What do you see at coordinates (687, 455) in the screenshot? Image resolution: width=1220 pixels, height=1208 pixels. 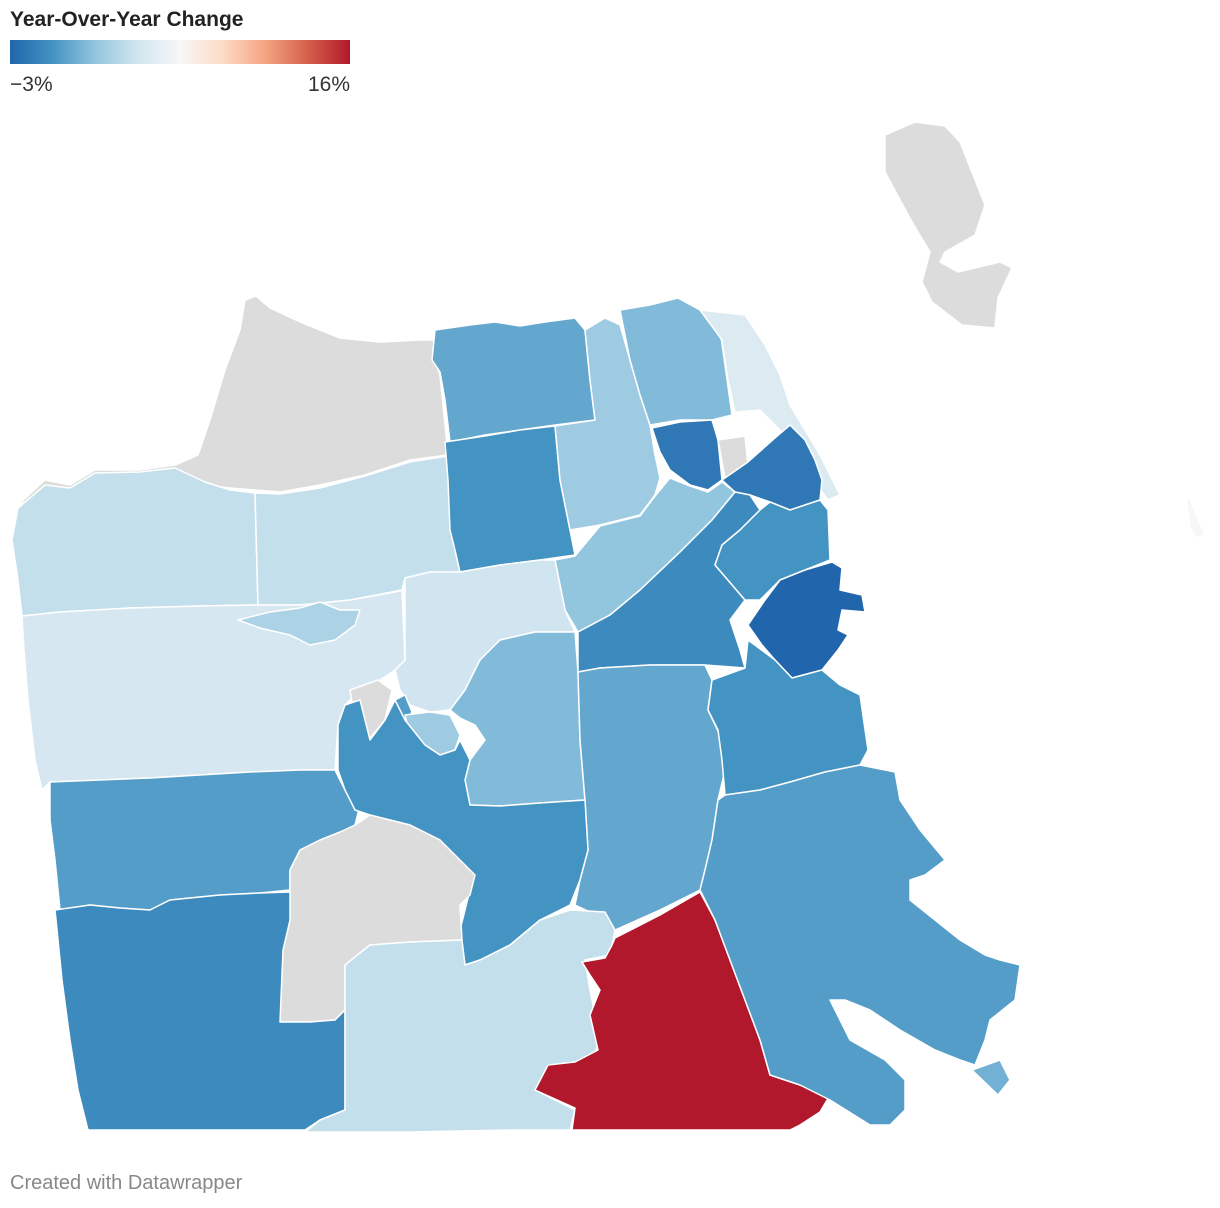 I see `region-chinatown` at bounding box center [687, 455].